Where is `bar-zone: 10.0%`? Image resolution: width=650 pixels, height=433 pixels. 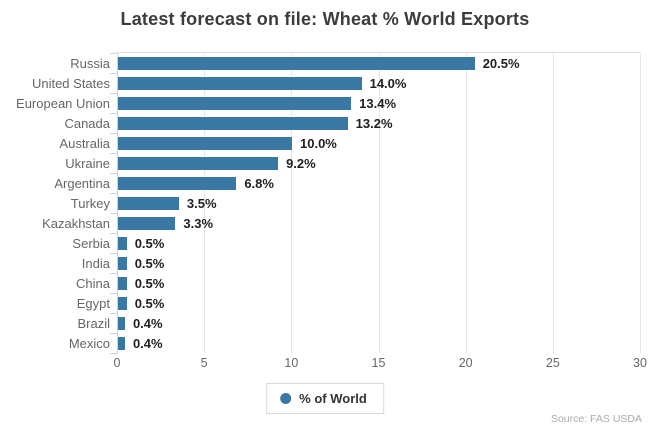 bar-zone: 10.0% is located at coordinates (379, 143).